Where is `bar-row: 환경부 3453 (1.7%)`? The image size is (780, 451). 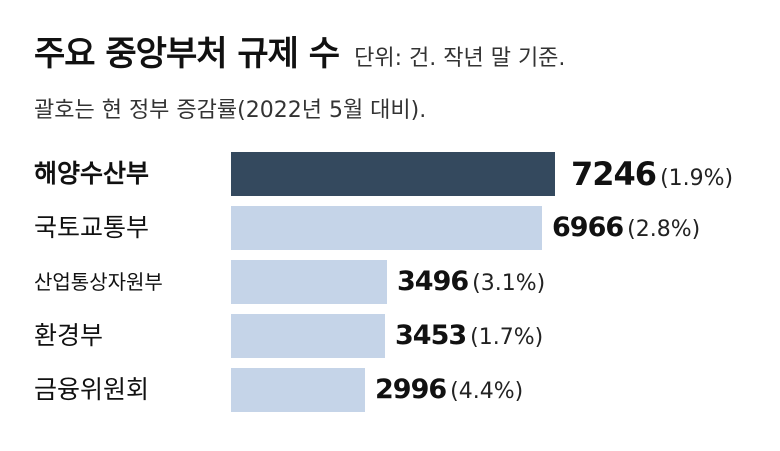 bar-row: 환경부 3453 (1.7%) is located at coordinates (390, 336).